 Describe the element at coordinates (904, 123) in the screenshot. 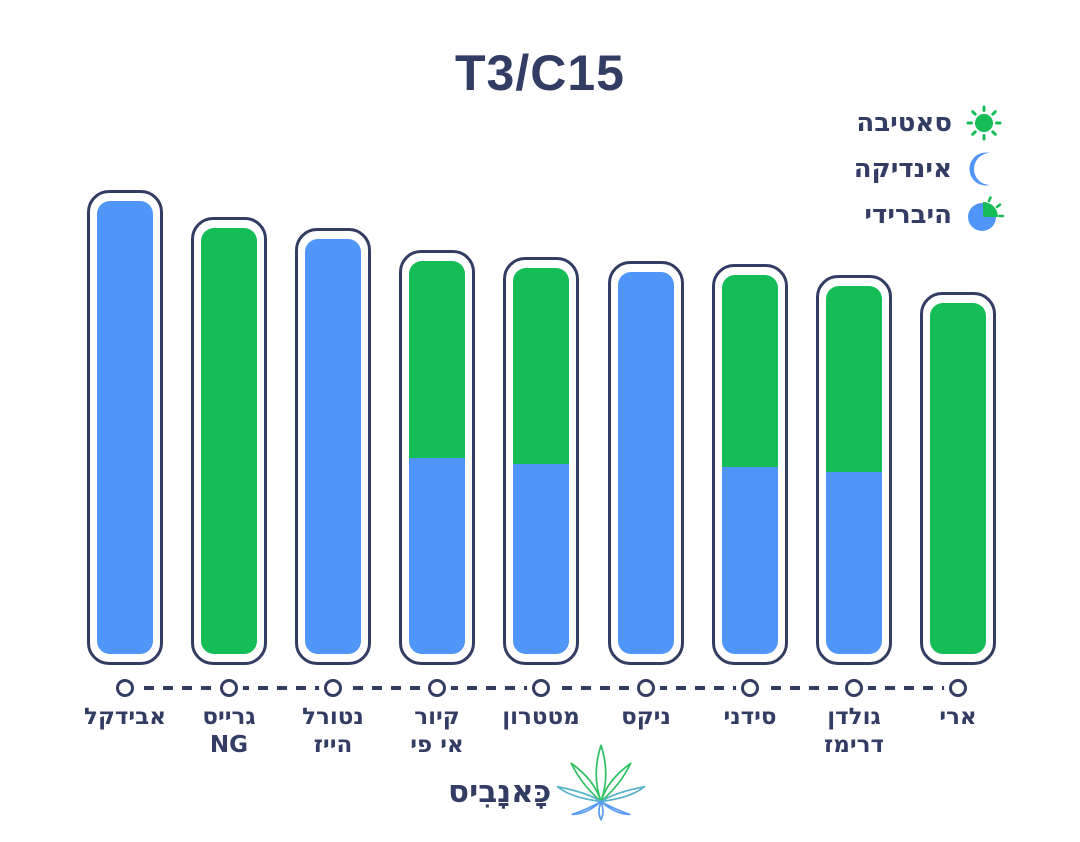

I see `legend-label-sativa: סאטיבה` at that location.